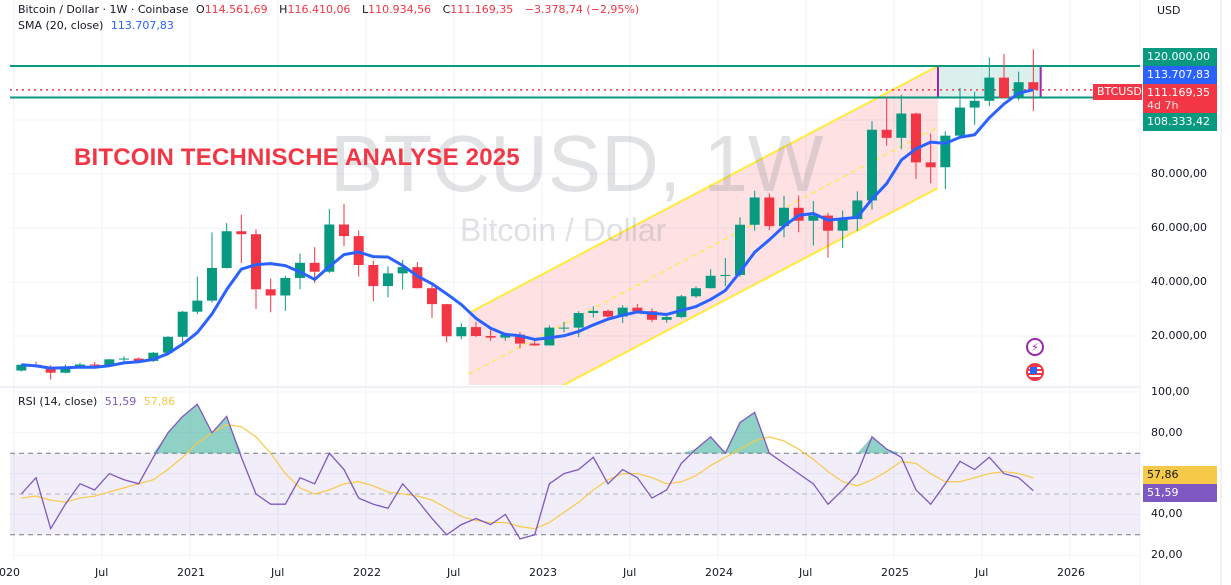 The width and height of the screenshot is (1231, 585). What do you see at coordinates (315, 9) in the screenshot?
I see `high-label: H116.410,06` at bounding box center [315, 9].